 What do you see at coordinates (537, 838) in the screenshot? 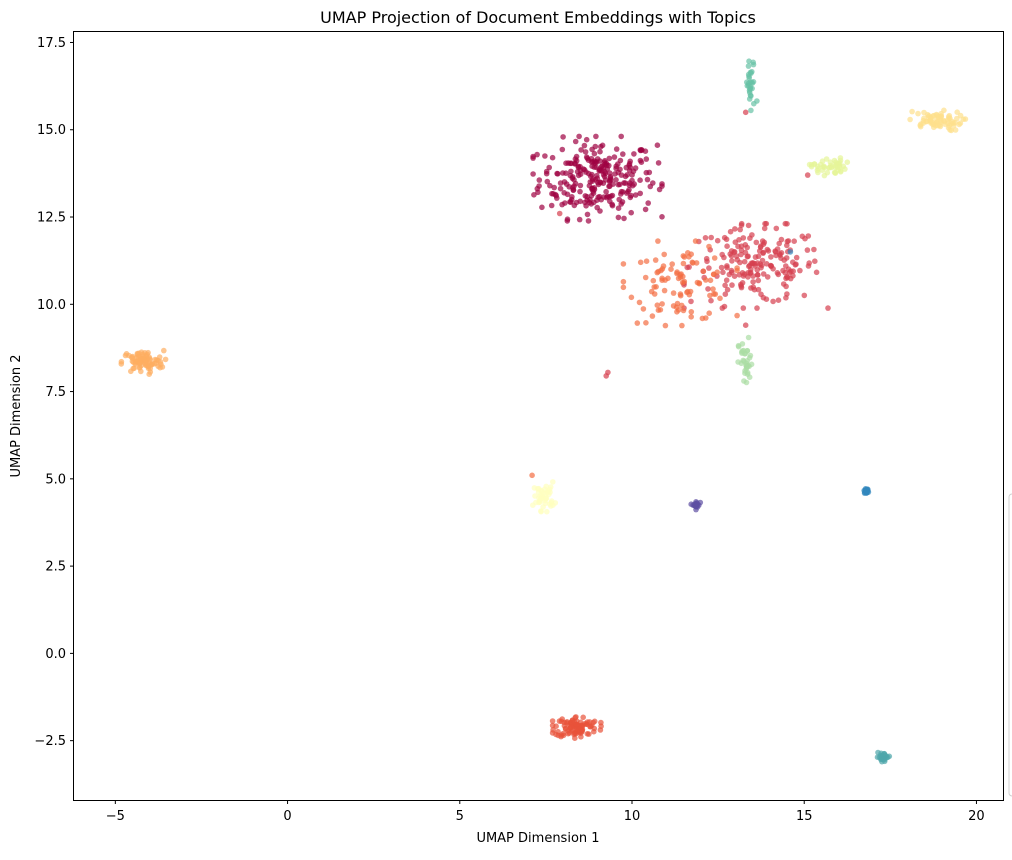
I see `x-axis-label: UMAP Dimension 1` at bounding box center [537, 838].